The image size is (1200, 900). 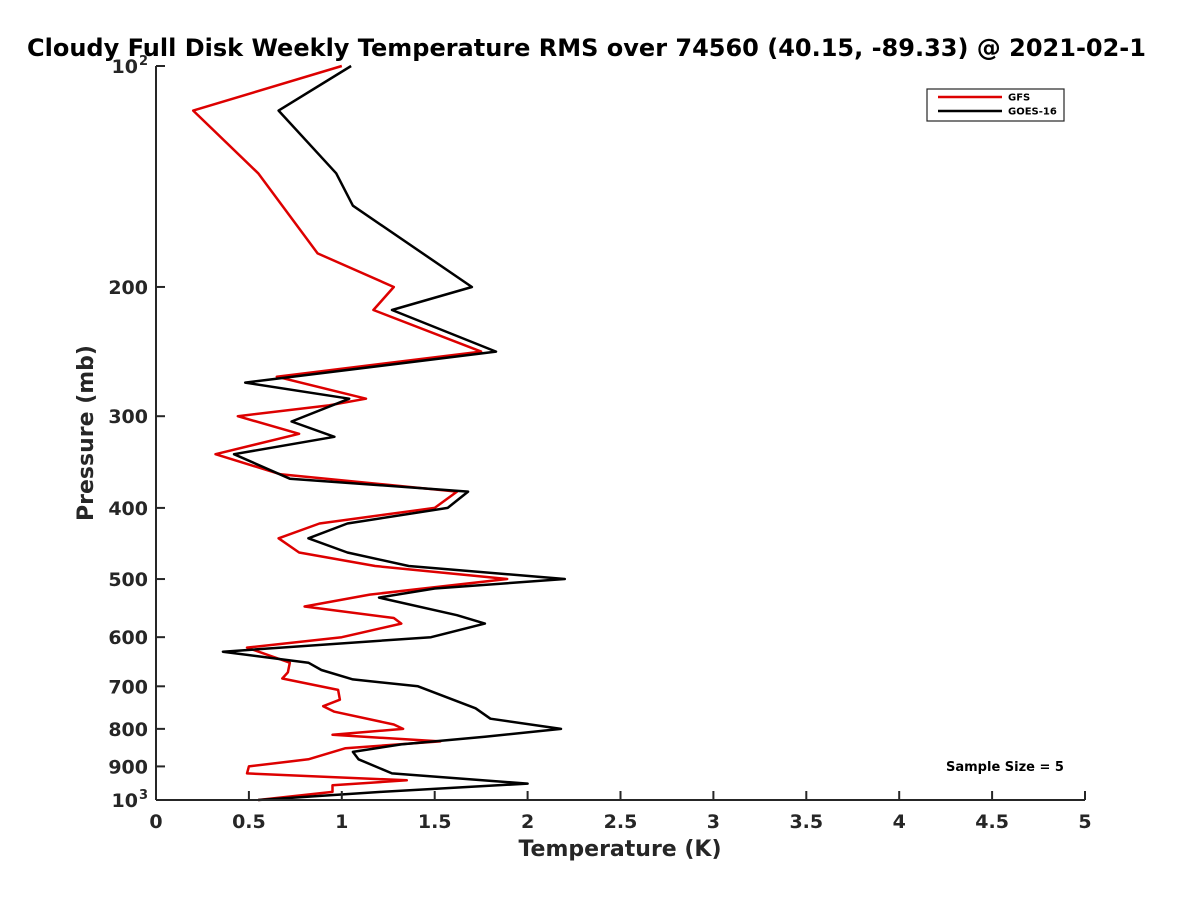 What do you see at coordinates (619, 849) in the screenshot?
I see `x-axis-label: Temperature (K)` at bounding box center [619, 849].